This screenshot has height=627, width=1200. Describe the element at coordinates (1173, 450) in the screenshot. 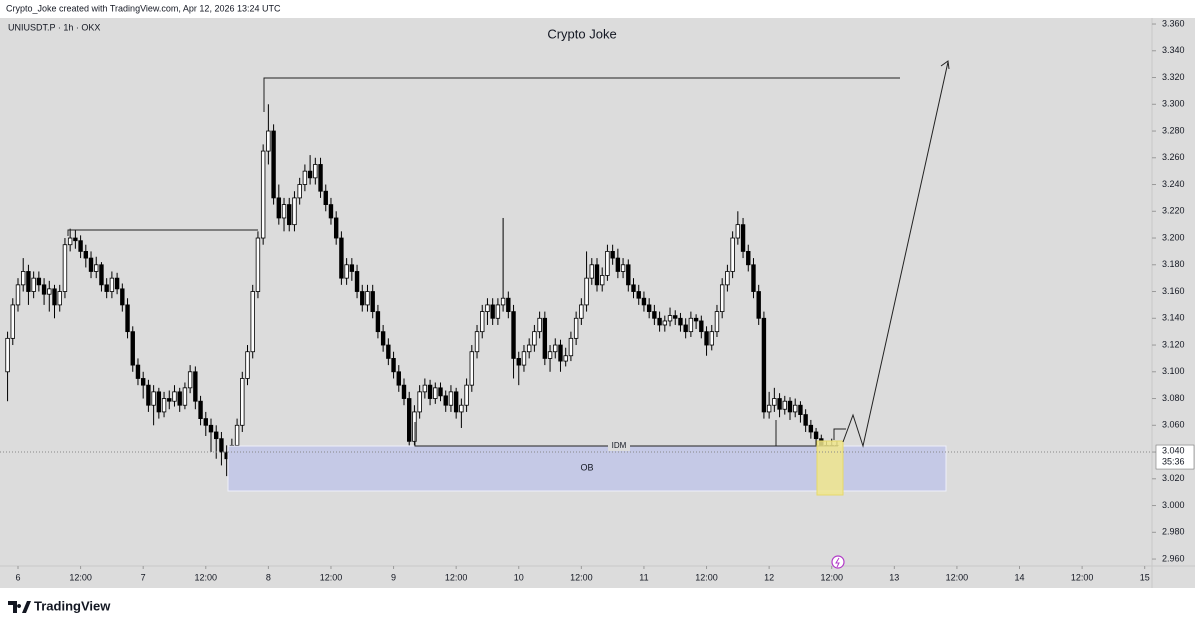

I see `last-price-label: 3.040` at that location.